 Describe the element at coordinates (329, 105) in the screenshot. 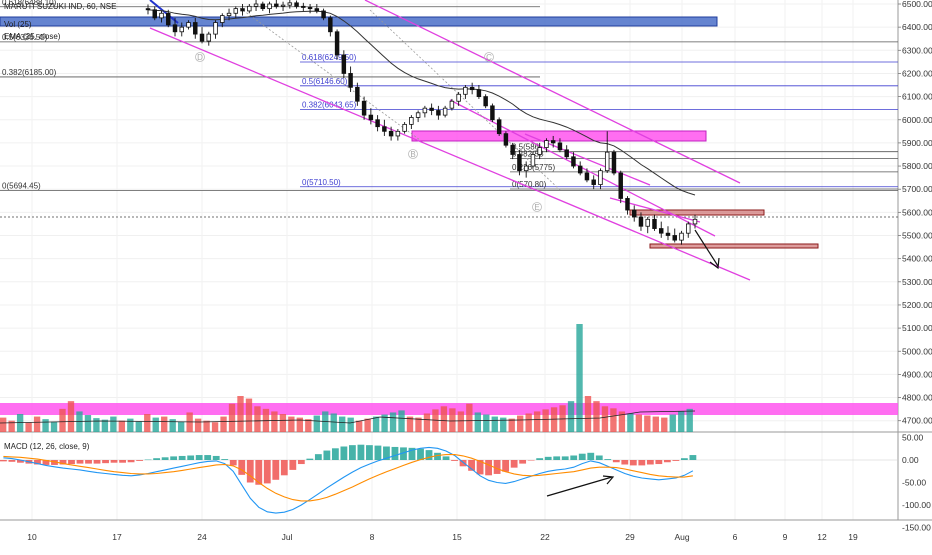

I see `fib-level-label: 0.382(6043.65)` at that location.